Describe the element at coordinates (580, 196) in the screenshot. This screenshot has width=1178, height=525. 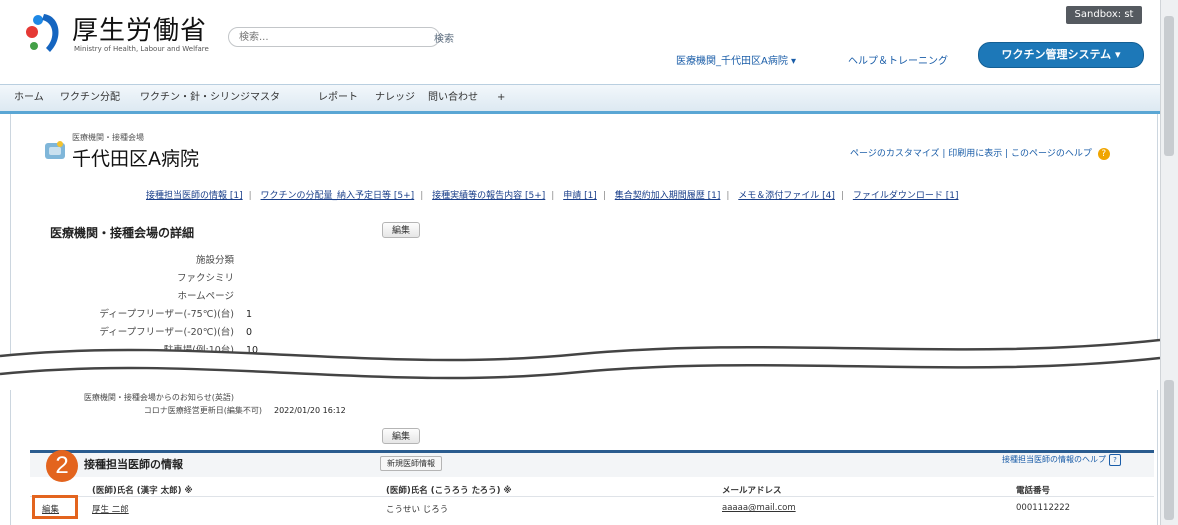
I see `related-link-applications: 申請 [1]` at that location.